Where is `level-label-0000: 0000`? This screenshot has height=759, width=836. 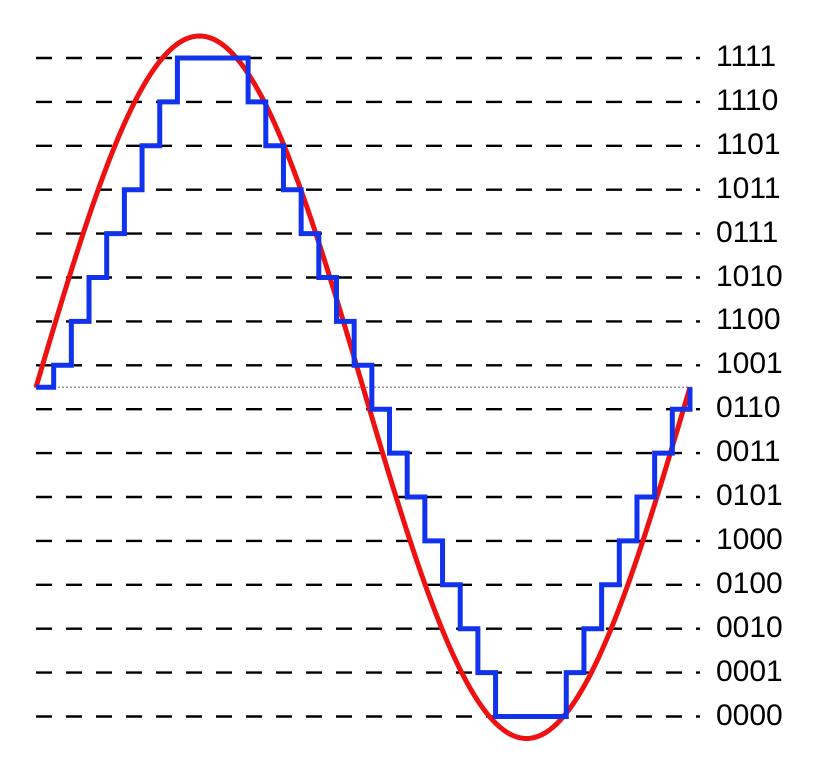 level-label-0000: 0000 is located at coordinates (749, 715).